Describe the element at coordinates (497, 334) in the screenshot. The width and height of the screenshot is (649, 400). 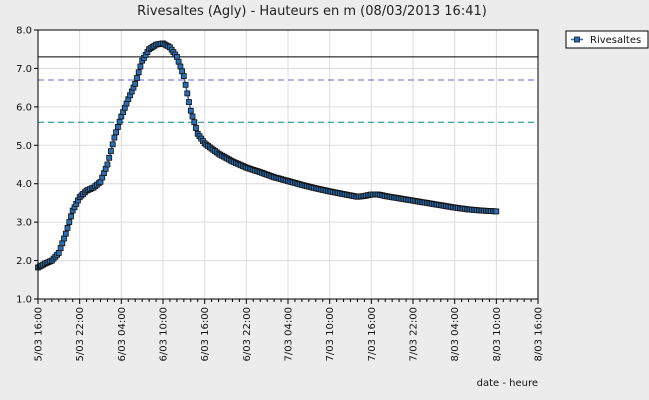
I see `x-tick-label: 8/03 10:00` at that location.